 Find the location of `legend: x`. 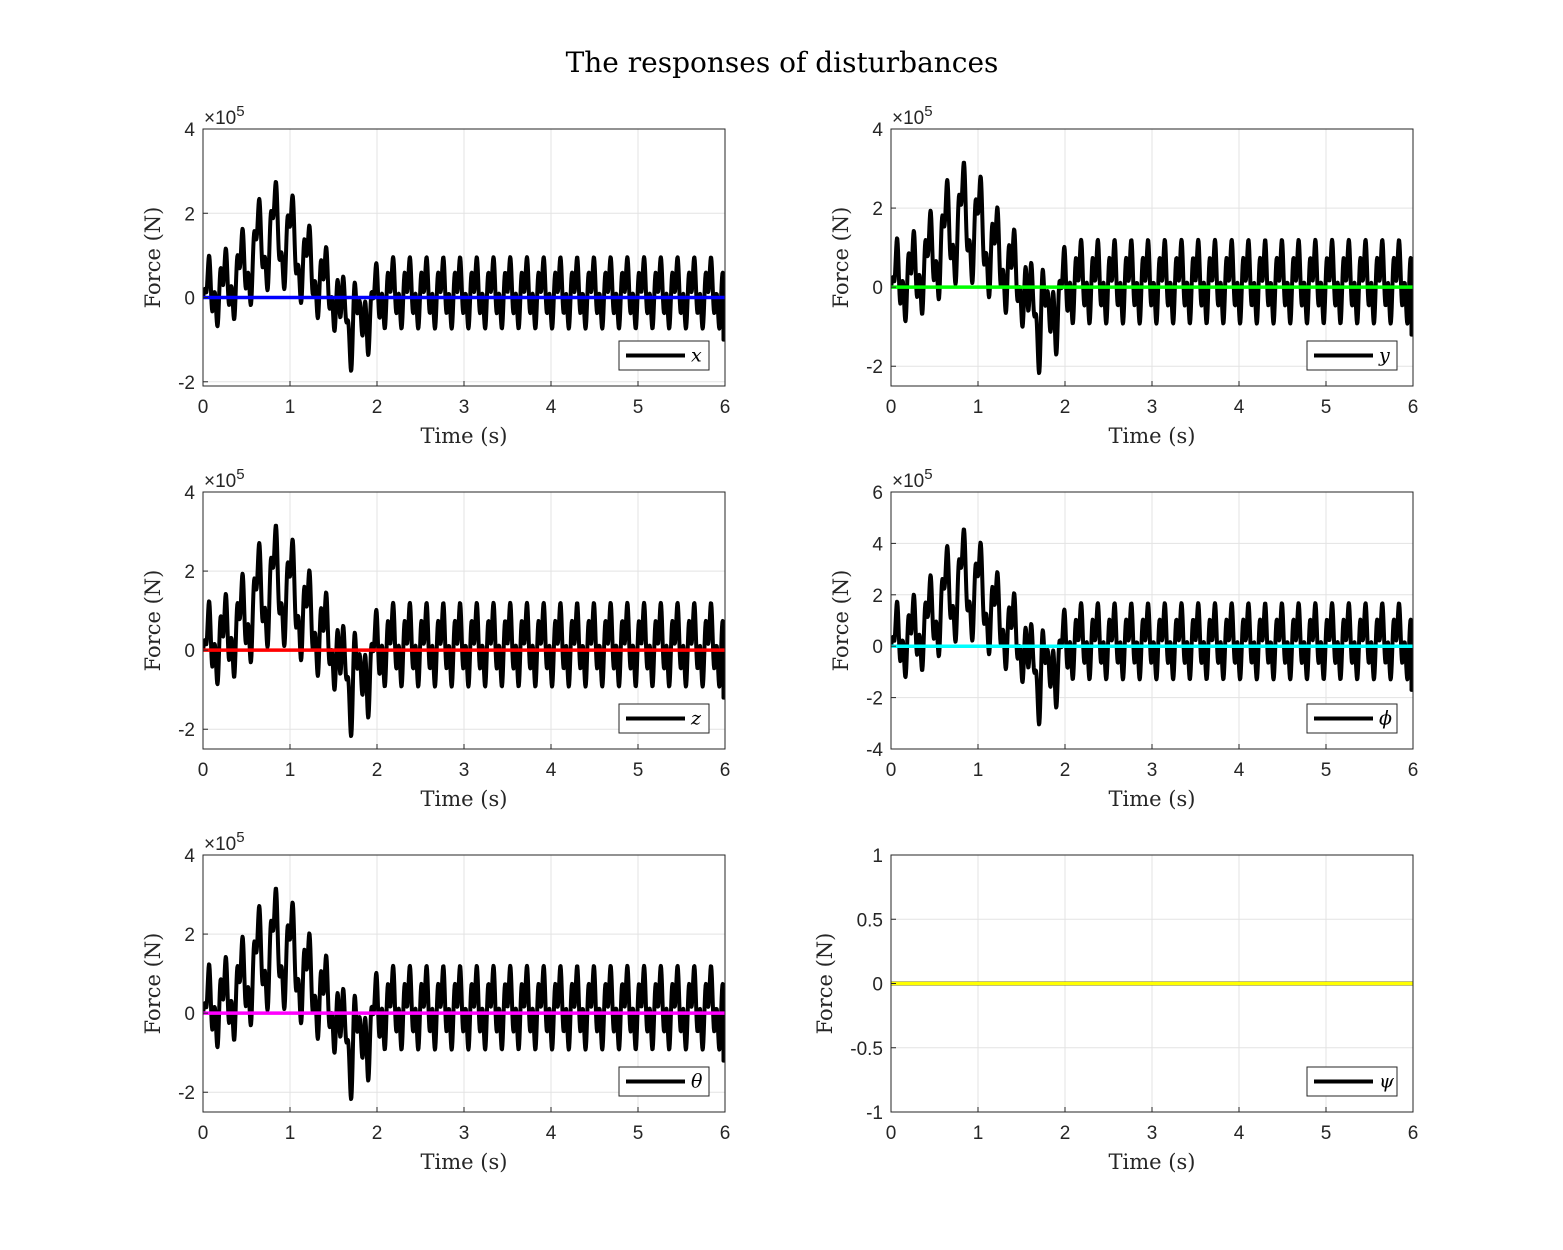

legend: x is located at coordinates (664, 355).